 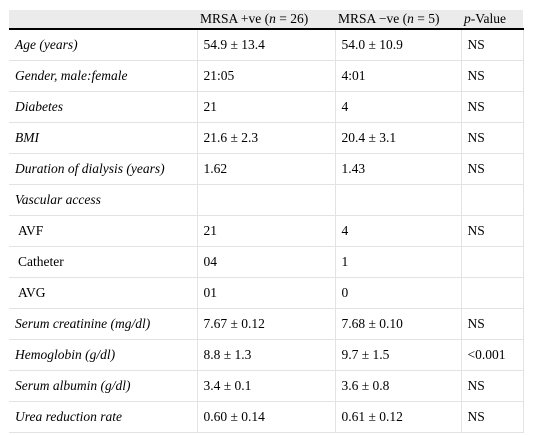 What do you see at coordinates (397, 169) in the screenshot?
I see `cell-mrsa-negative: 1.43` at bounding box center [397, 169].